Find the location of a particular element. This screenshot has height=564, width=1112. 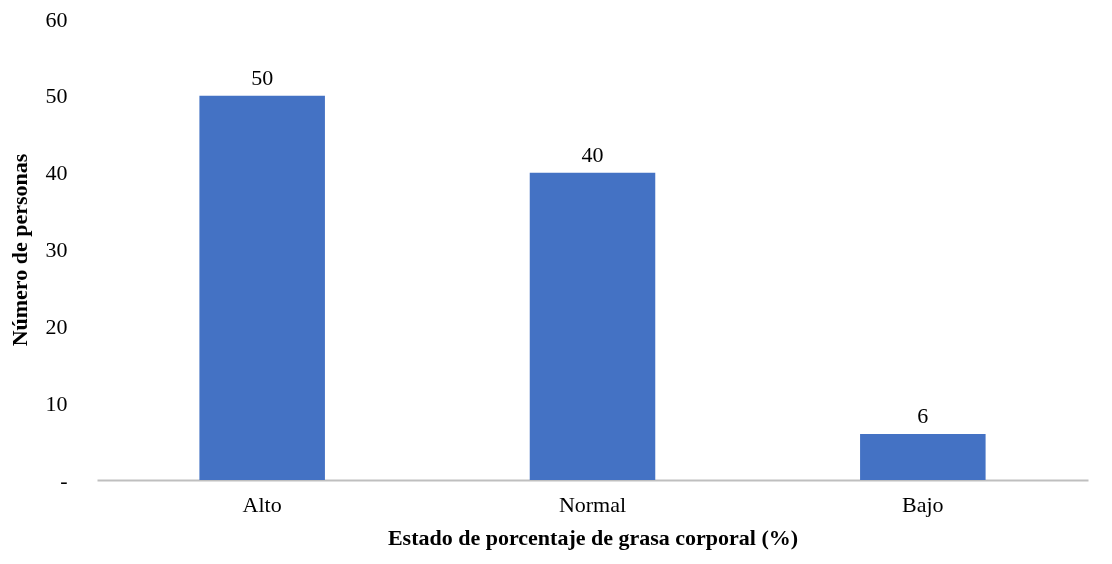

x-tick-label: Normal is located at coordinates (592, 504).